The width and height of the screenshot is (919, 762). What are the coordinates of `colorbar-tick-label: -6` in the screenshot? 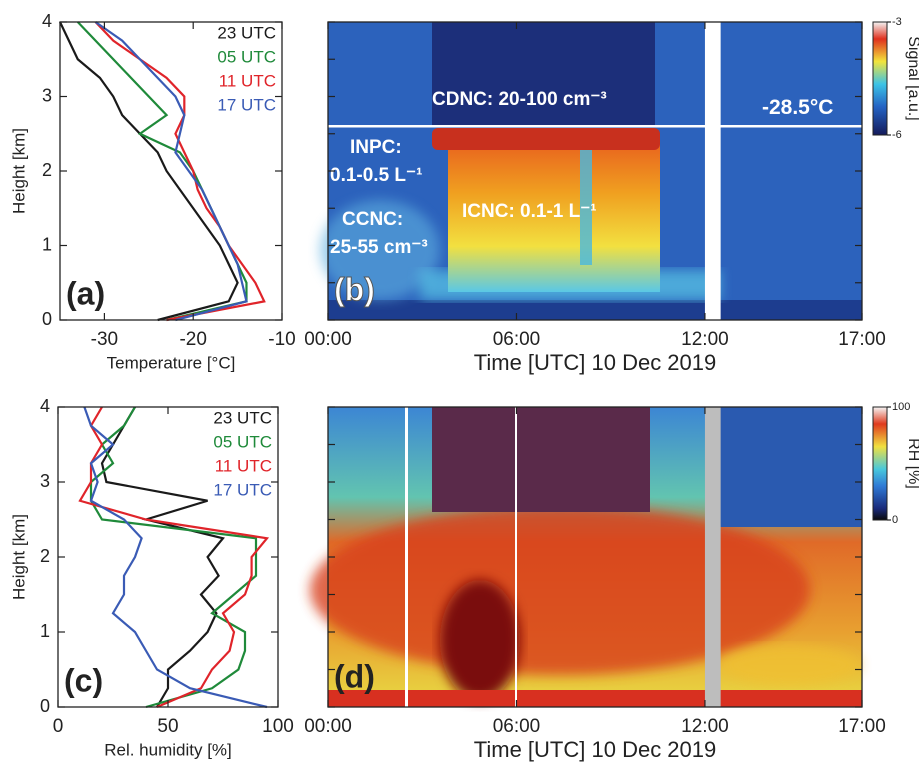 It's located at (897, 135).